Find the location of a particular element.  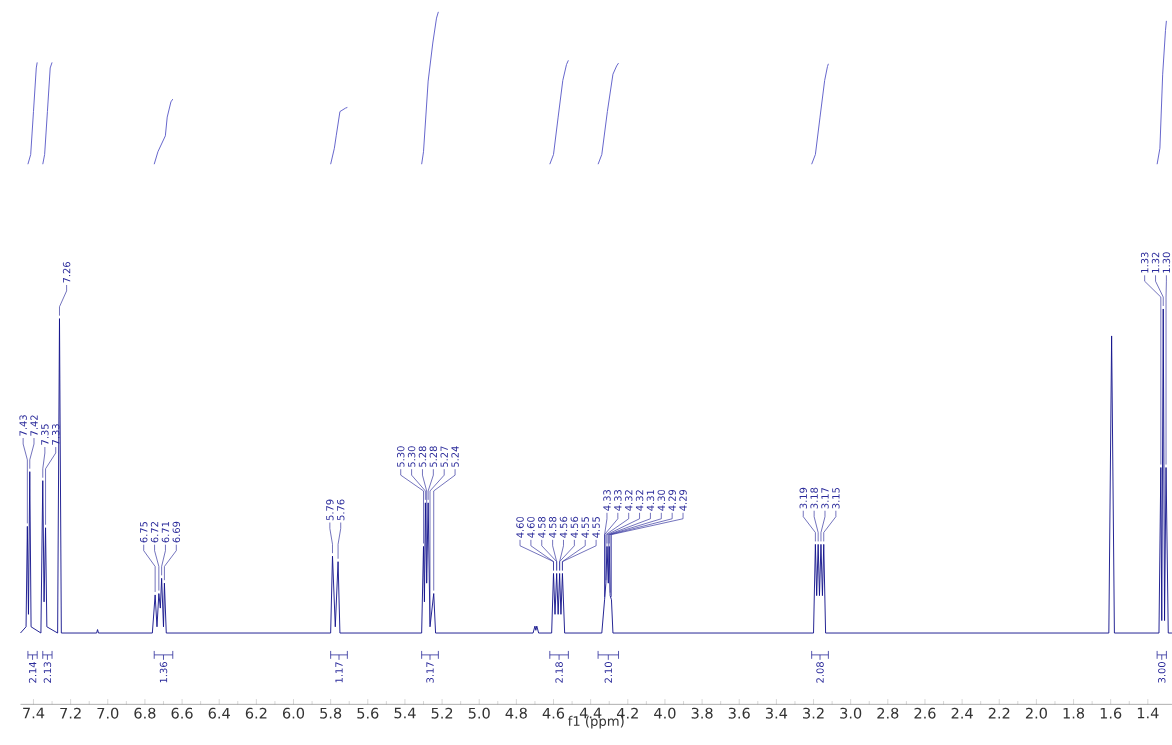

annotation: 2.14 is located at coordinates (32, 672).